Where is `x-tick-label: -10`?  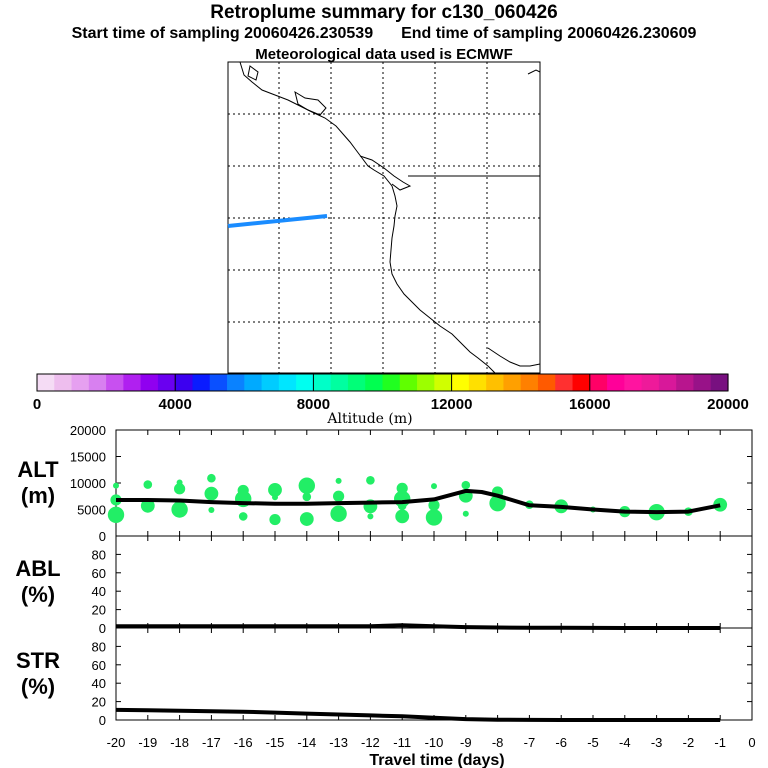
x-tick-label: -10 is located at coordinates (434, 742).